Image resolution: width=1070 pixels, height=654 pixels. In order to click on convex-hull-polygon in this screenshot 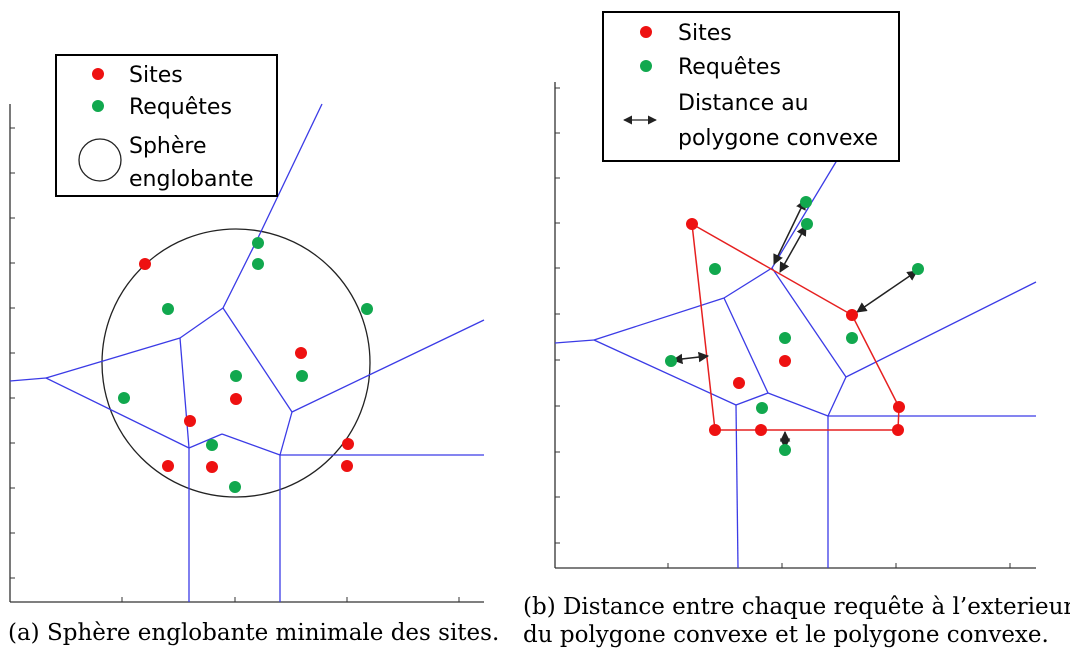, I will do `click(795, 326)`.